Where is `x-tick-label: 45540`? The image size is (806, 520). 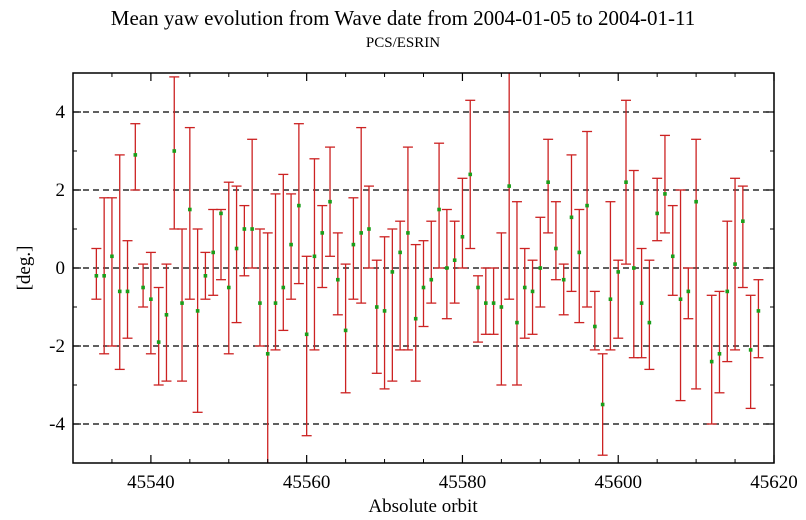 x-tick-label: 45540 is located at coordinates (151, 482).